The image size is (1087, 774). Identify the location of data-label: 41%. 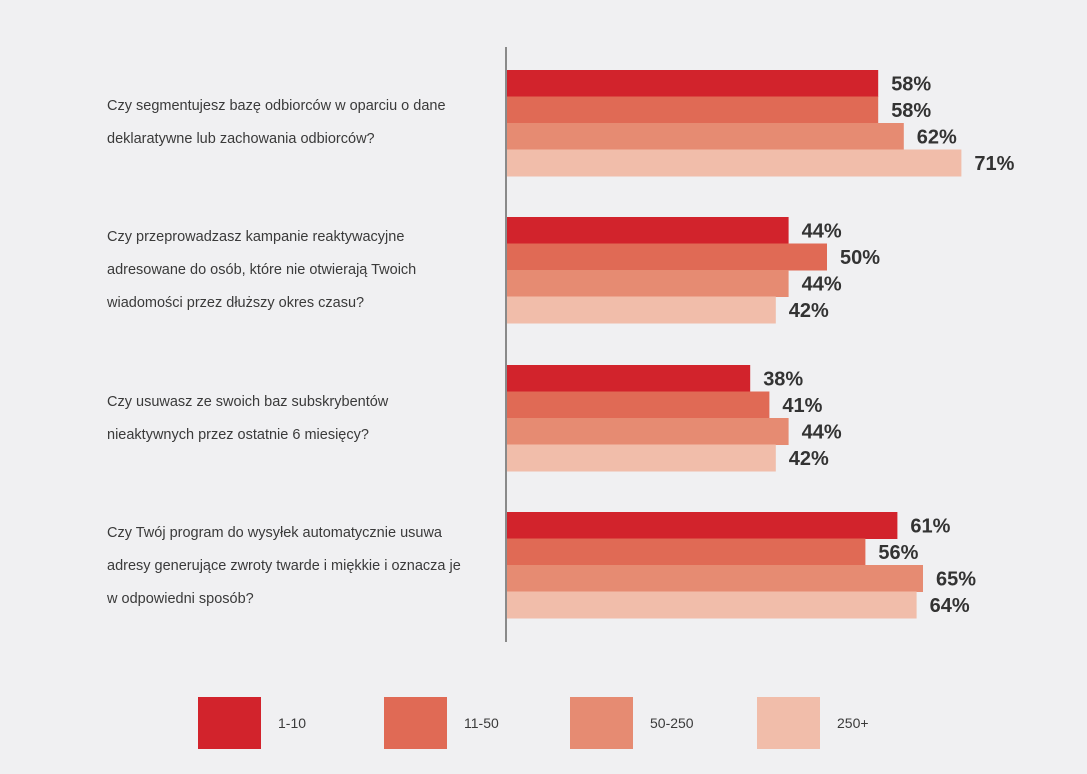
(802, 406).